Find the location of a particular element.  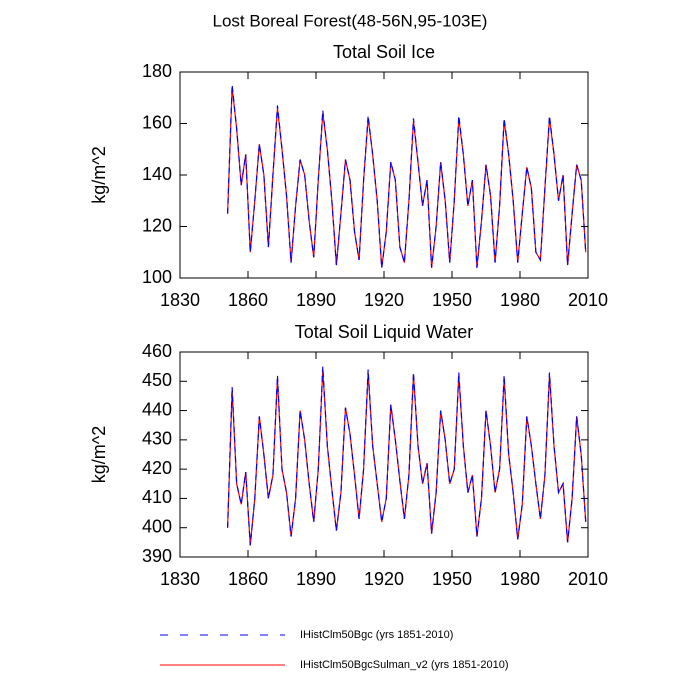

y-tick-label: 460 is located at coordinates (157, 351).